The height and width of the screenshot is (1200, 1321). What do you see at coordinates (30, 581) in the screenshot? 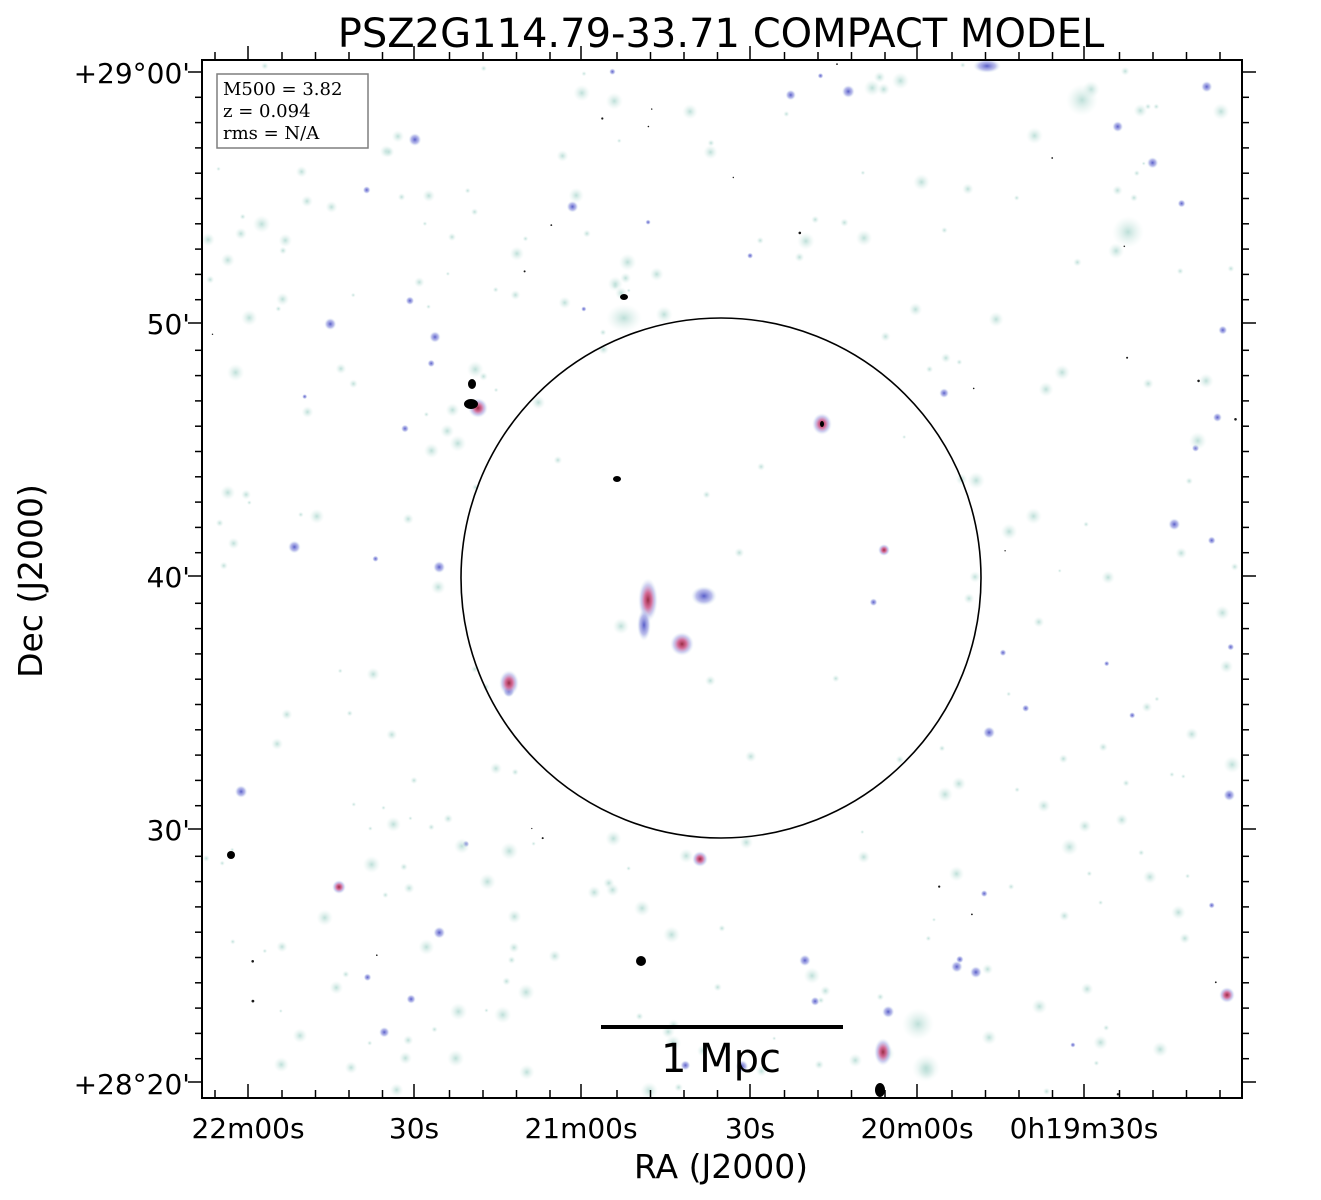
I see `y-axis-title: Dec (J2000)` at bounding box center [30, 581].